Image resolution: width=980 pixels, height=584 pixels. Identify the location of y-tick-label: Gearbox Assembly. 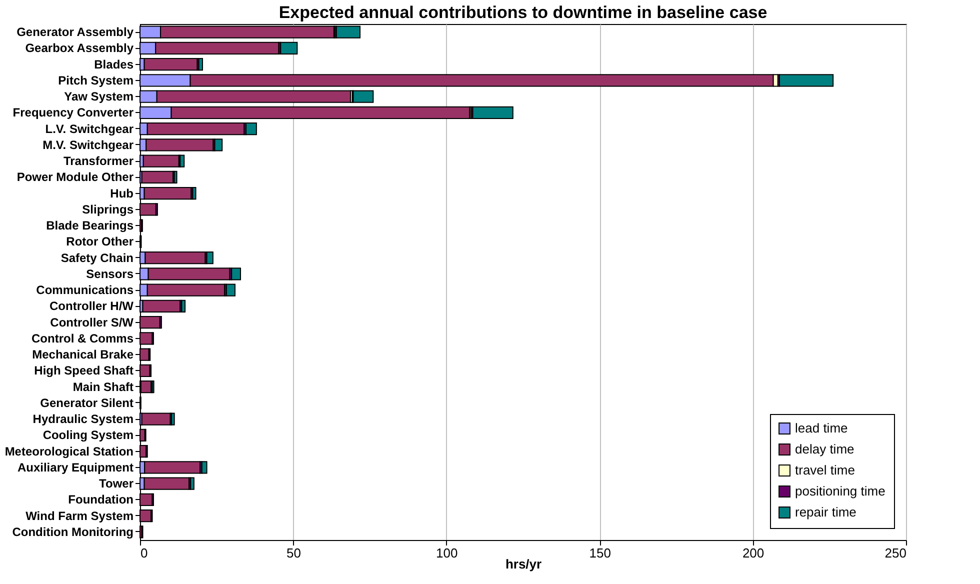
(79, 48).